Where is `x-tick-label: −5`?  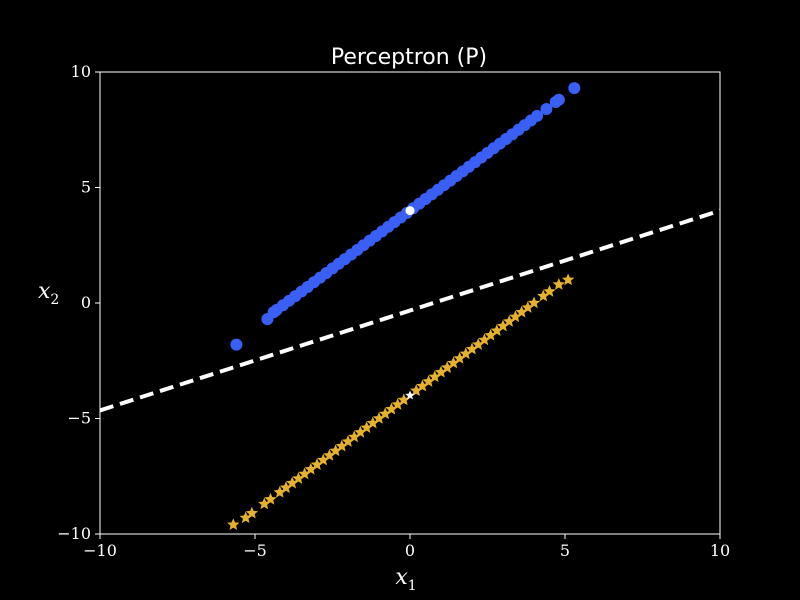
x-tick-label: −5 is located at coordinates (255, 550).